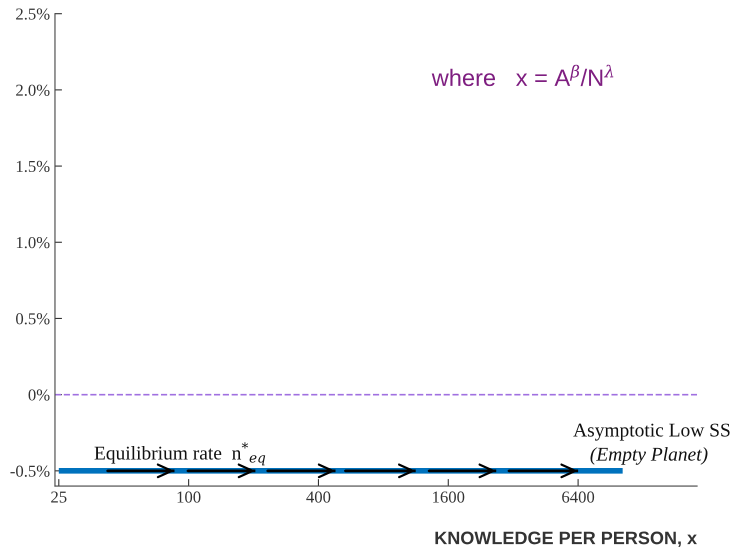 Image resolution: width=733 pixels, height=548 pixels. I want to click on x-tick-label: 1600, so click(448, 497).